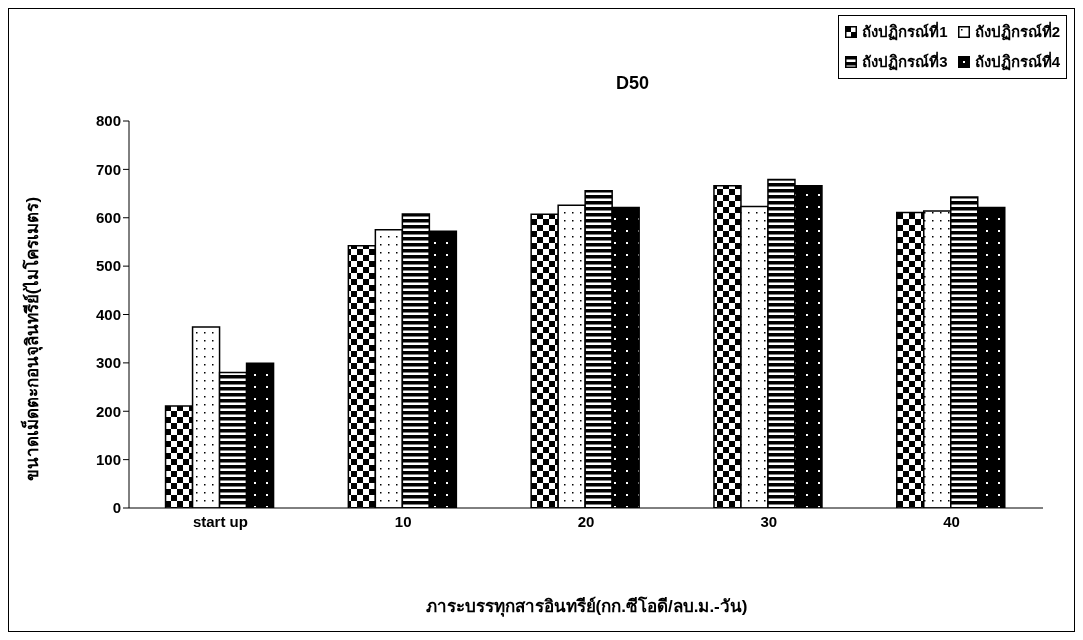 The width and height of the screenshot is (1083, 640). I want to click on x-axis-title: ภาระบรรทุกสารอินทรีย์(กก.ซีโอดี/ลบ.ม.-วัน), so click(586, 607).